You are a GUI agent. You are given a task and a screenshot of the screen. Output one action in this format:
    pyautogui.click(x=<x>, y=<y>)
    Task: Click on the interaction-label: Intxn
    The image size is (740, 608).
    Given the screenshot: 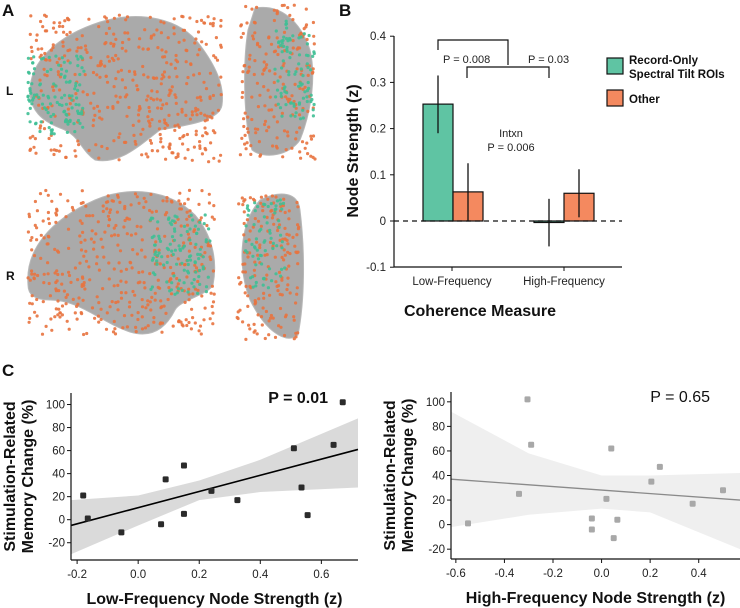 What is the action you would take?
    pyautogui.click(x=511, y=134)
    